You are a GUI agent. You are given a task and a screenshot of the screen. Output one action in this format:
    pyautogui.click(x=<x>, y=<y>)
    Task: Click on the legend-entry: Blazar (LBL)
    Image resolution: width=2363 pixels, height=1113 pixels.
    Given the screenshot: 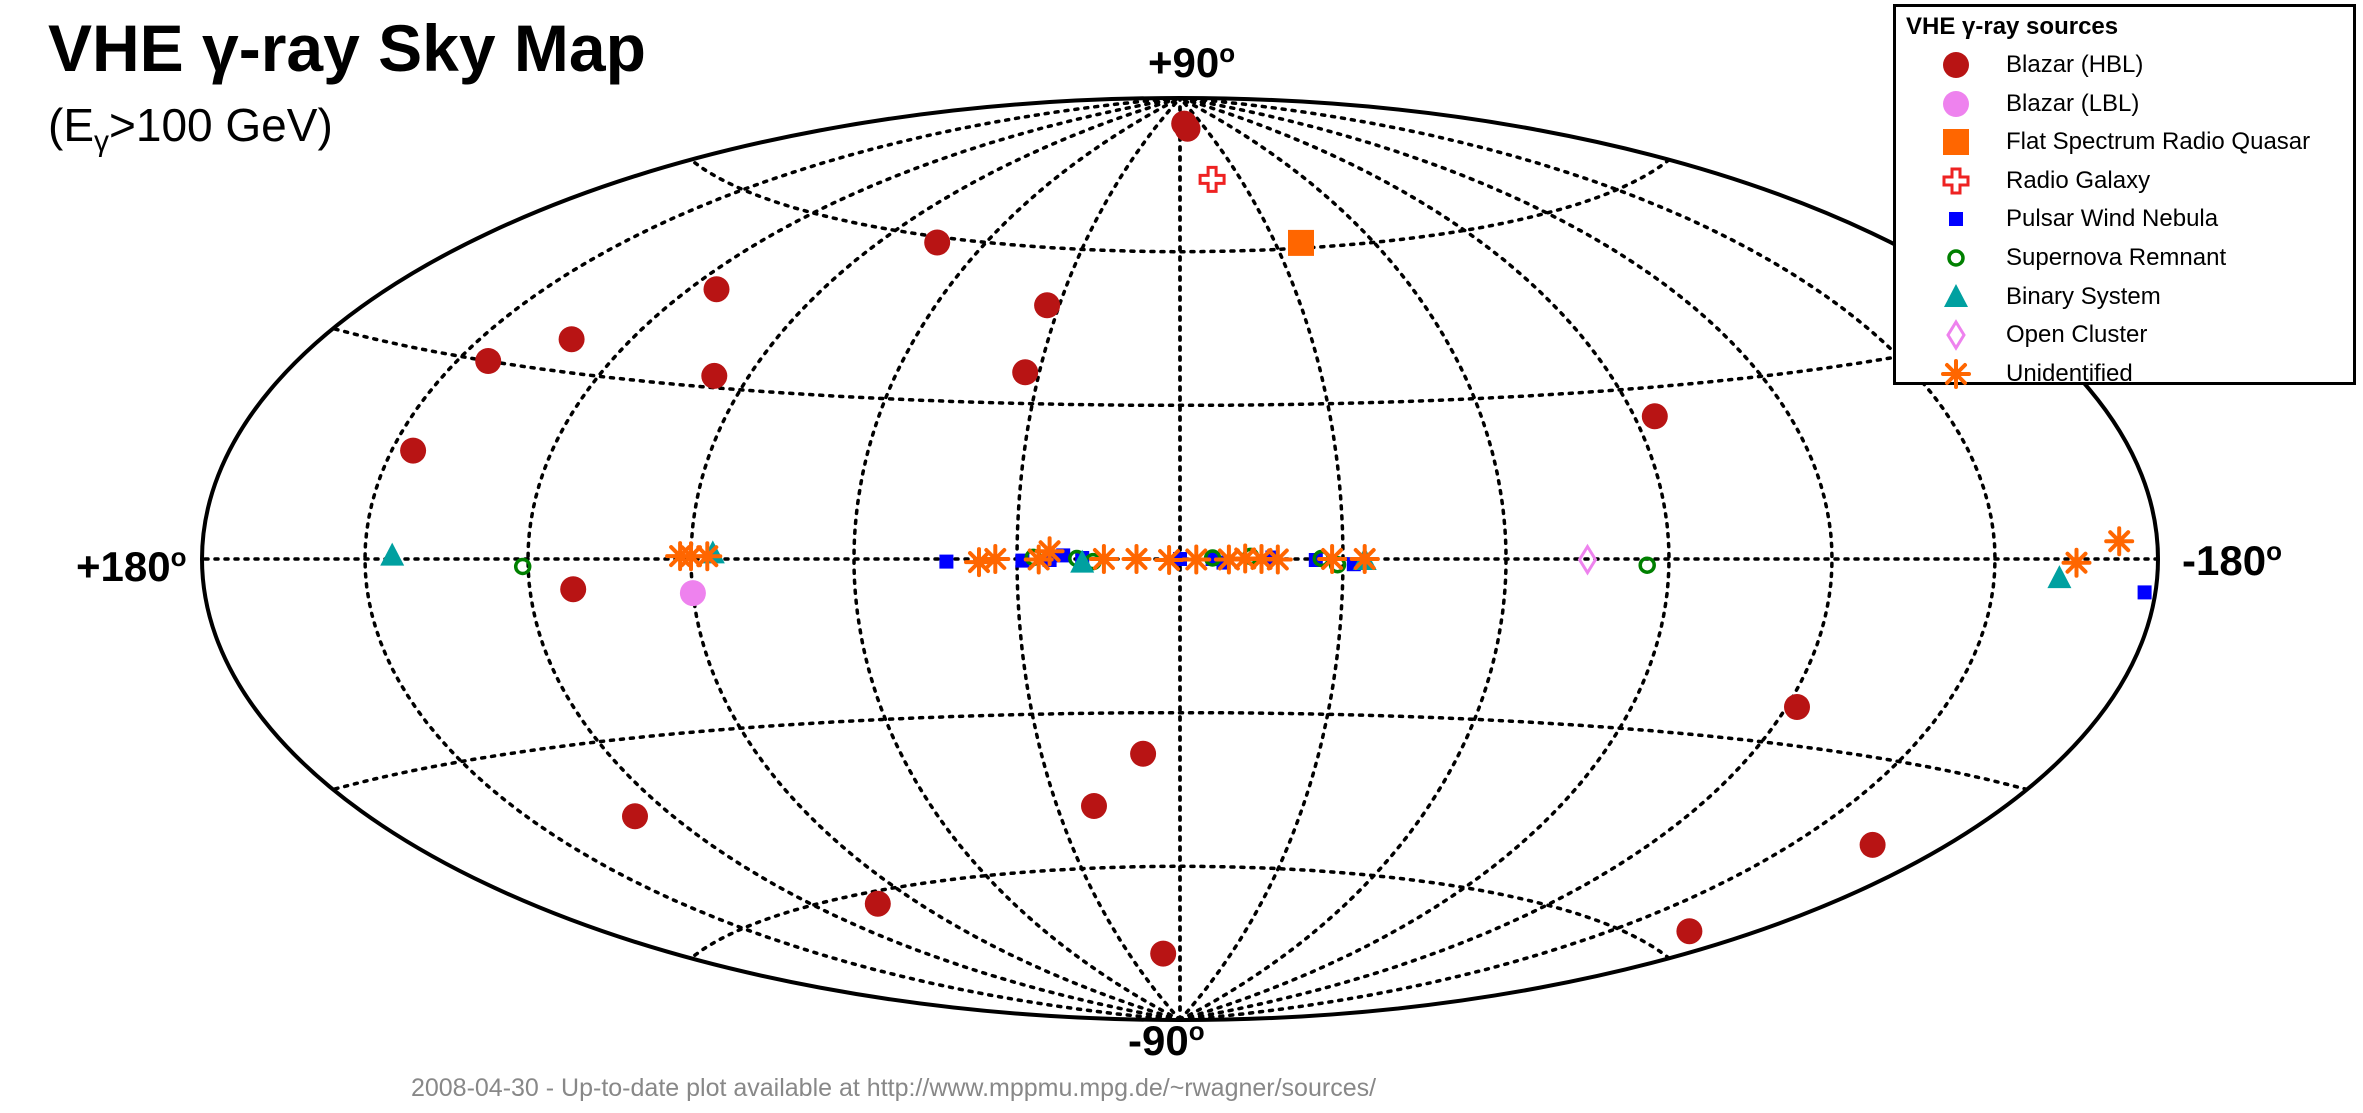 What is the action you would take?
    pyautogui.click(x=2124, y=103)
    